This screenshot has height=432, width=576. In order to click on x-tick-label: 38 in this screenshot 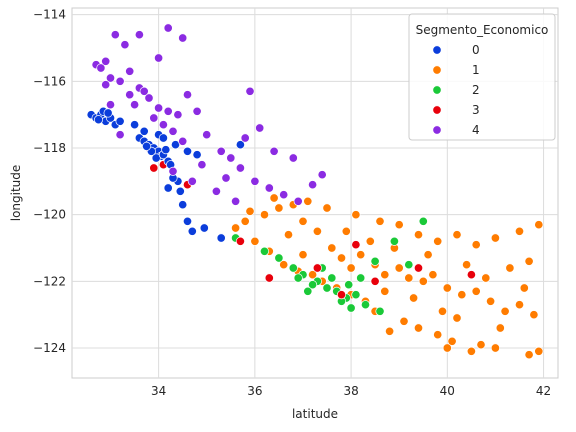, I will do `click(350, 391)`.